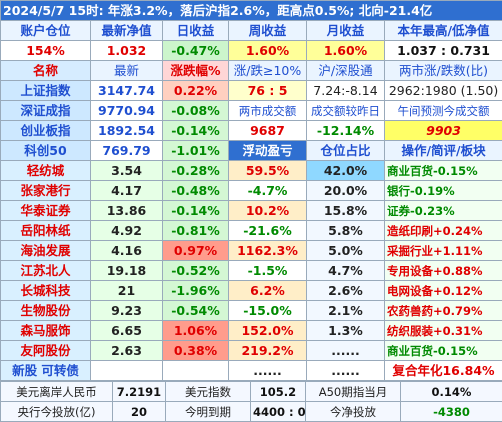 This screenshot has width=502, height=422. What do you see at coordinates (45, 230) in the screenshot?
I see `cell: 岳阳林纸` at bounding box center [45, 230].